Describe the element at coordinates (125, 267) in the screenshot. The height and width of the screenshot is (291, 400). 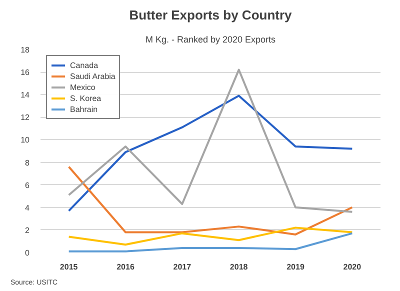
I see `x-tick-label: 2016` at that location.